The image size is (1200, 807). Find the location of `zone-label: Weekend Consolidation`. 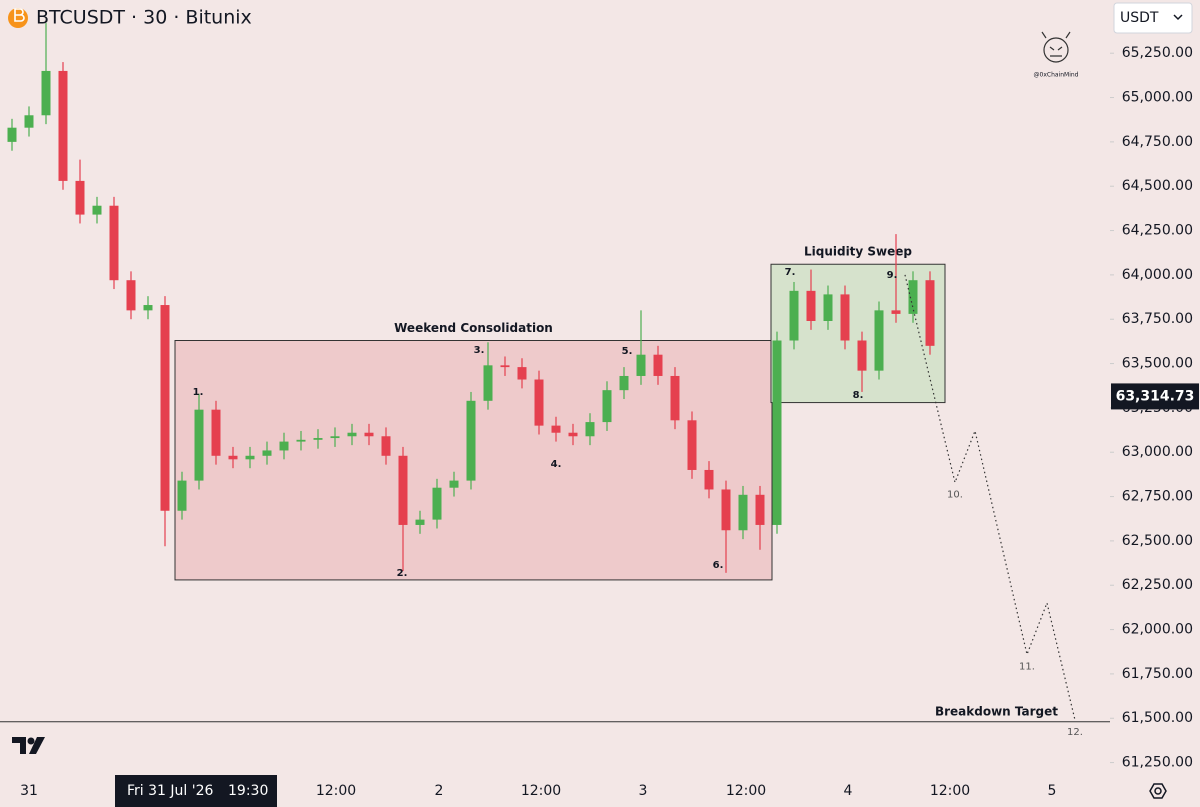

zone-label: Weekend Consolidation is located at coordinates (473, 328).